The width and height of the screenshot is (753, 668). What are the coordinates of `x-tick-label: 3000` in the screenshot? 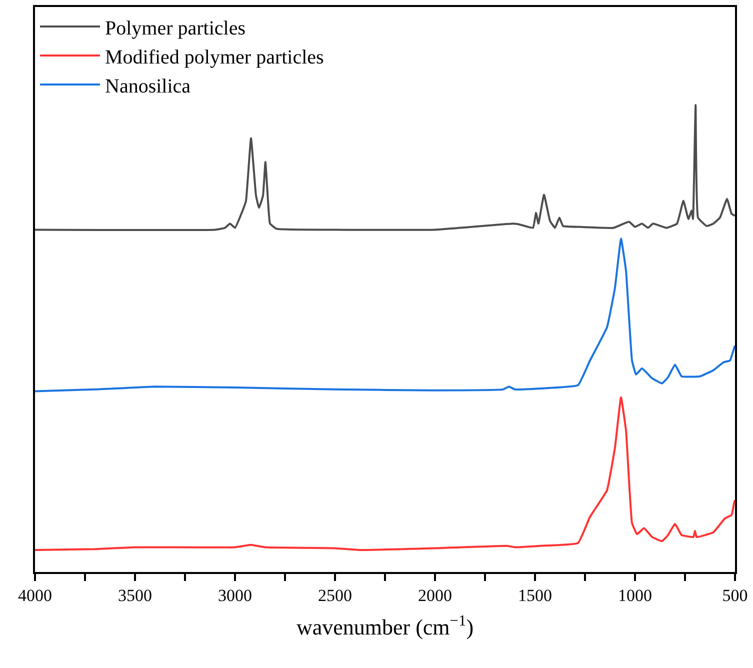 It's located at (235, 596).